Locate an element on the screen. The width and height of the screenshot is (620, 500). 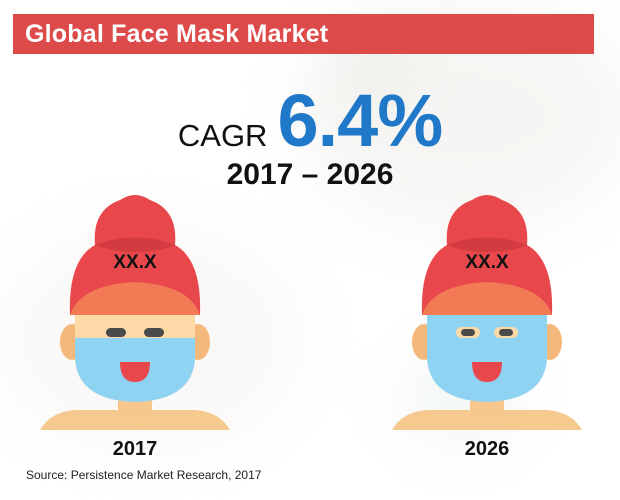
cagr-label: CAGR is located at coordinates (222, 135).